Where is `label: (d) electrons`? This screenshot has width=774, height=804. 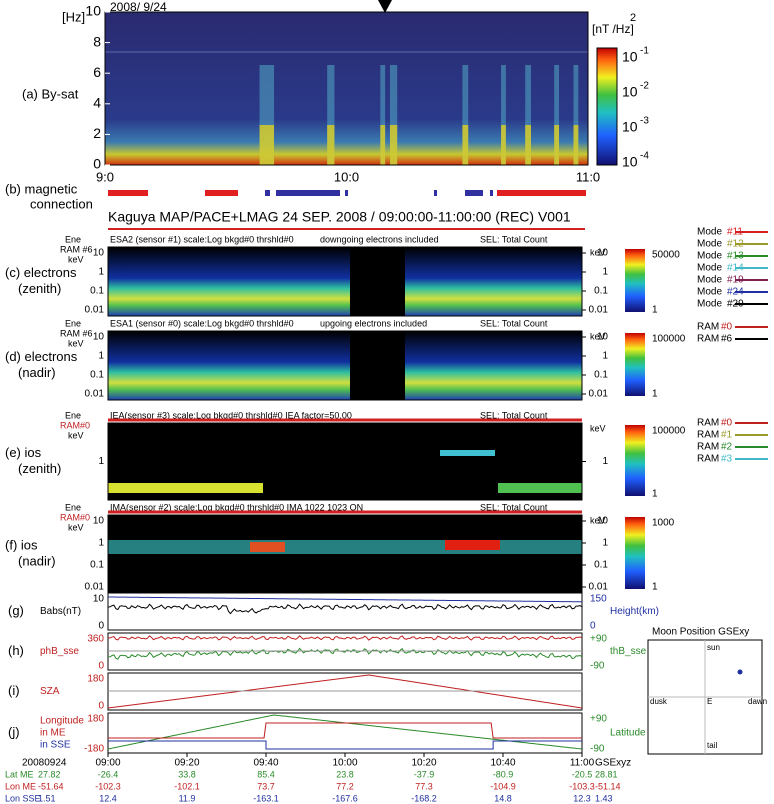
label: (d) electrons is located at coordinates (41, 356).